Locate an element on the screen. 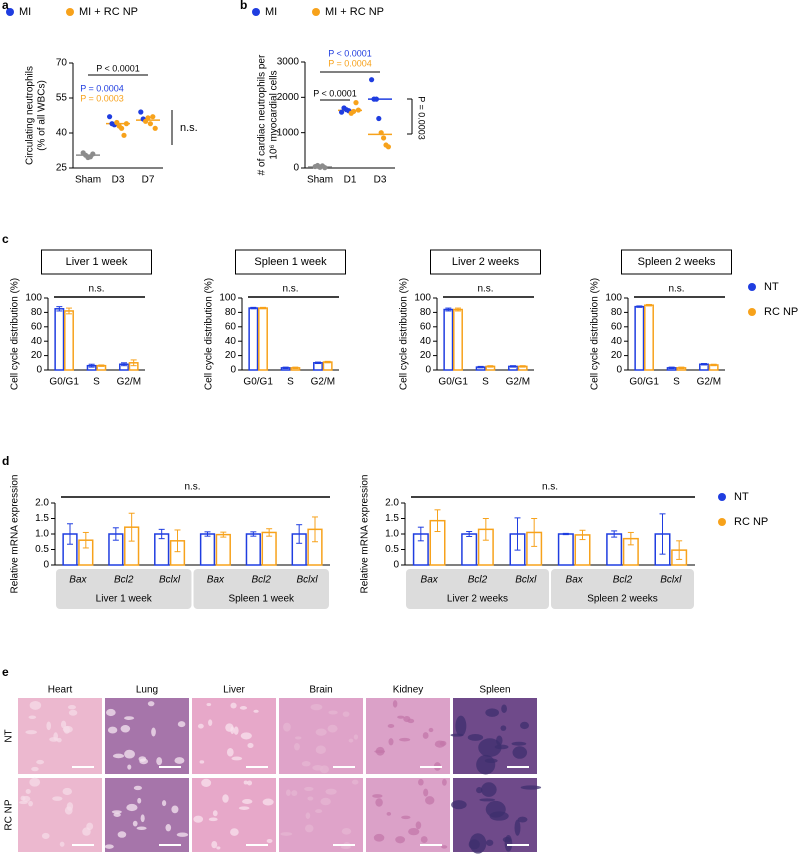  x-tick-label: Bcl2 is located at coordinates (623, 580).